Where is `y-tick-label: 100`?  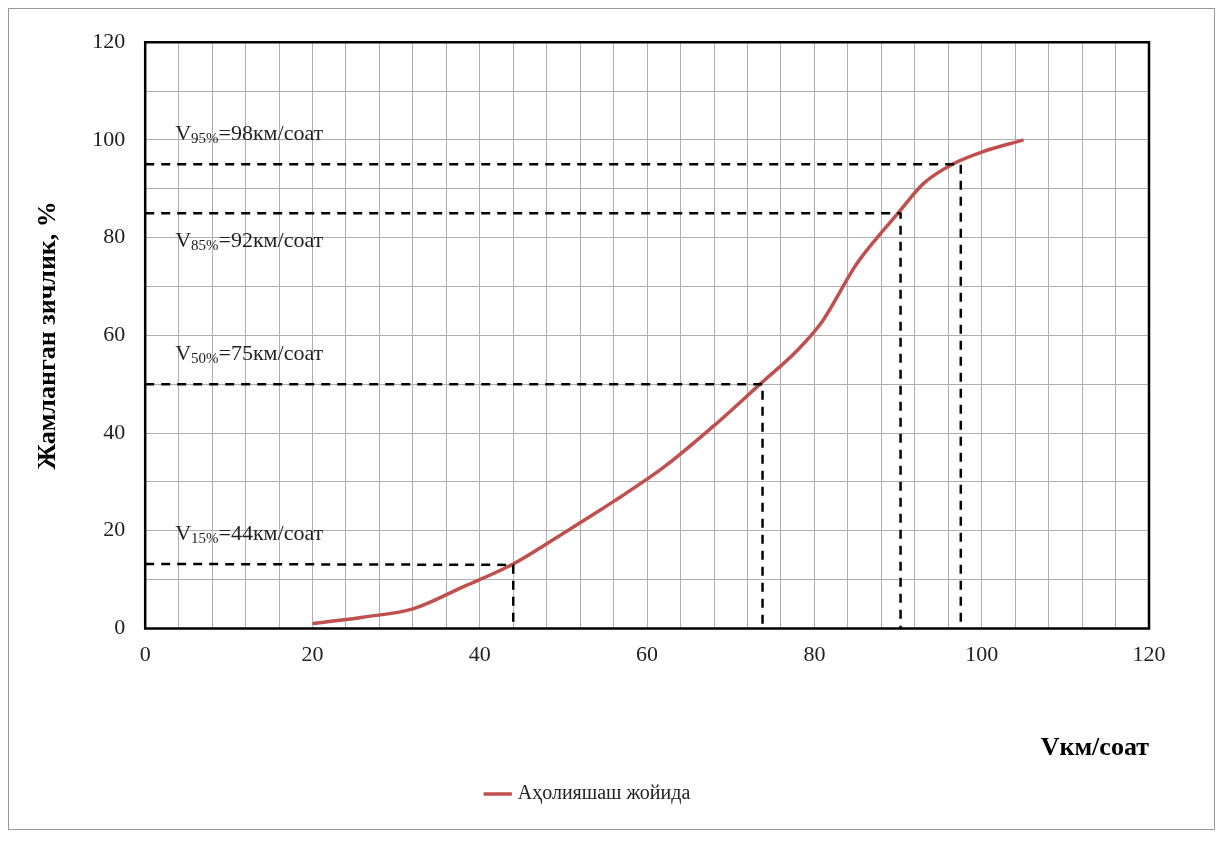 y-tick-label: 100 is located at coordinates (109, 138).